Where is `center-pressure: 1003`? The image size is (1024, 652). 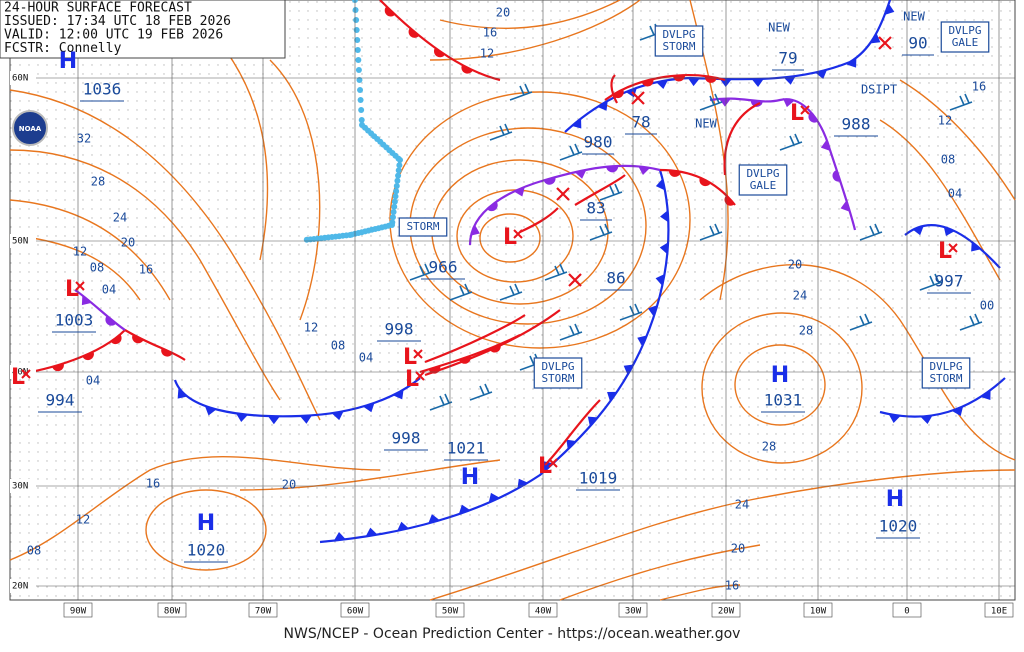
center-pressure: 1003 is located at coordinates (74, 320).